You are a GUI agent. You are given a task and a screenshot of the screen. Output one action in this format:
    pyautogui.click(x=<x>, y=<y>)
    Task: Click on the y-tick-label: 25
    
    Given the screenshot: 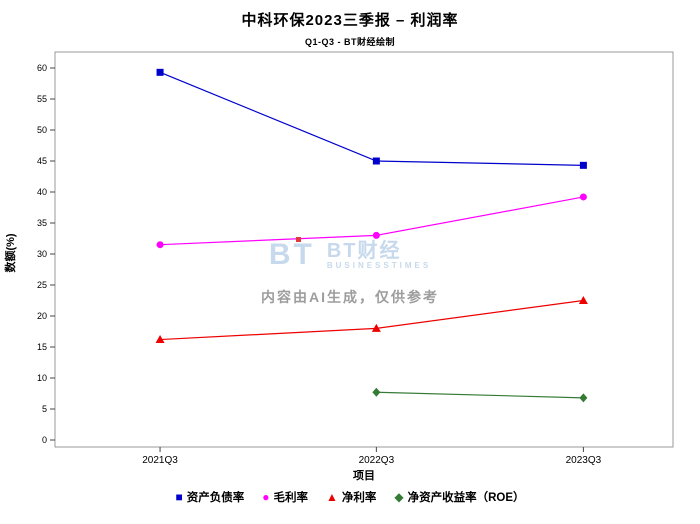 What is the action you would take?
    pyautogui.click(x=42, y=285)
    